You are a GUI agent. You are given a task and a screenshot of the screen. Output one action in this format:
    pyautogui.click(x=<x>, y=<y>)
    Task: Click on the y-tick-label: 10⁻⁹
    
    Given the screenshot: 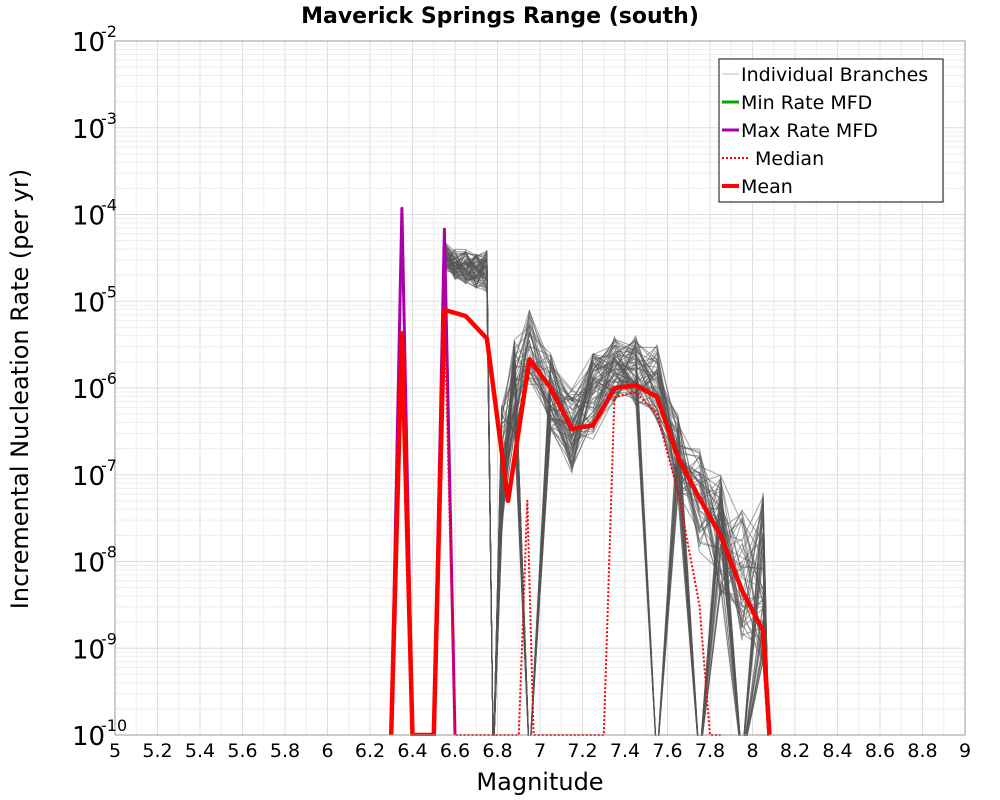 What is the action you would take?
    pyautogui.click(x=94, y=647)
    